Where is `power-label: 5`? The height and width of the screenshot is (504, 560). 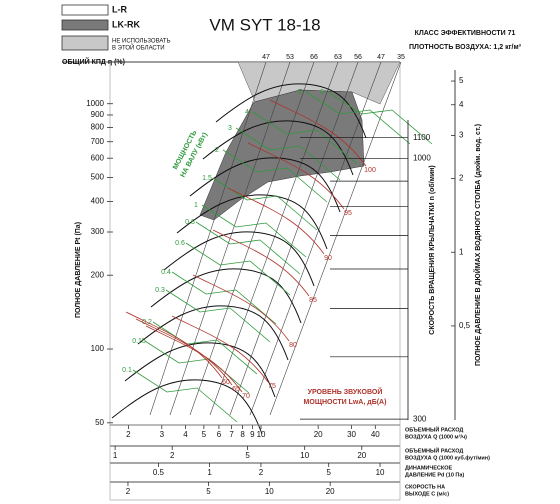
power-label: 5 is located at coordinates (300, 92).